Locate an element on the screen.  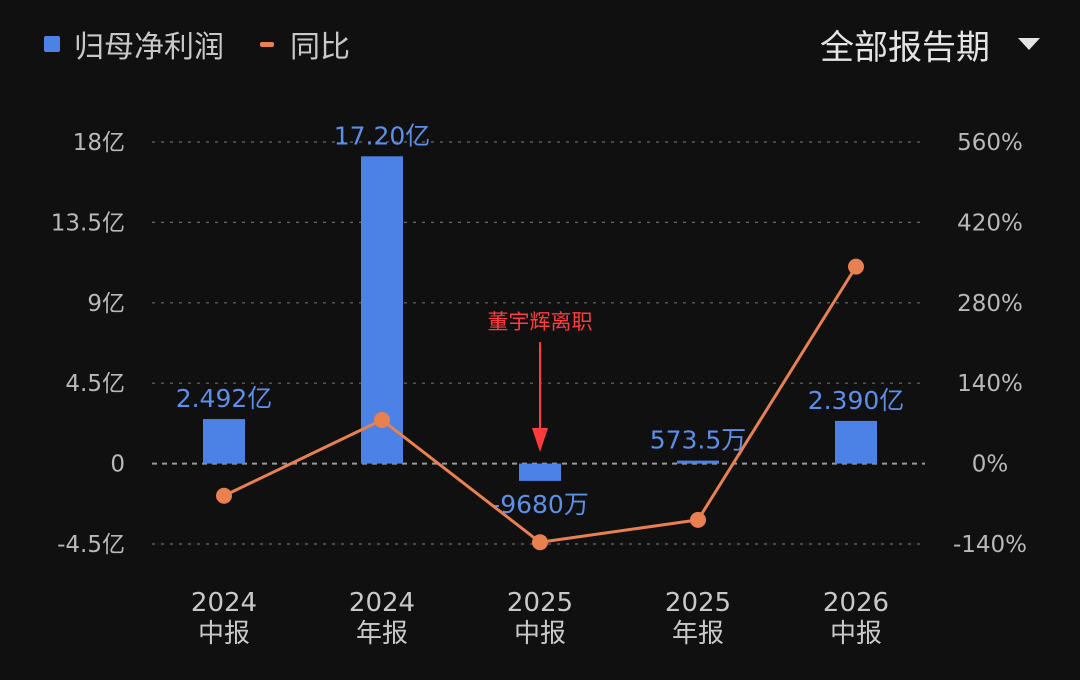
legend: 归母净利润 同比 is located at coordinates (215, 44).